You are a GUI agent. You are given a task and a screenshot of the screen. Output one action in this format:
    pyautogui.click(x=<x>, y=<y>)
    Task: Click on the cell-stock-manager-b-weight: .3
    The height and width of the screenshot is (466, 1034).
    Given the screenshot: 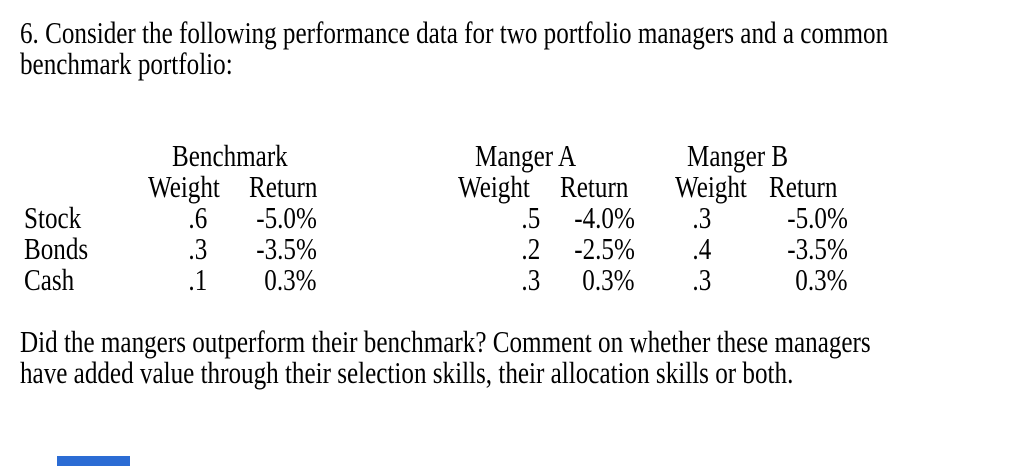 What is the action you would take?
    pyautogui.click(x=701, y=217)
    